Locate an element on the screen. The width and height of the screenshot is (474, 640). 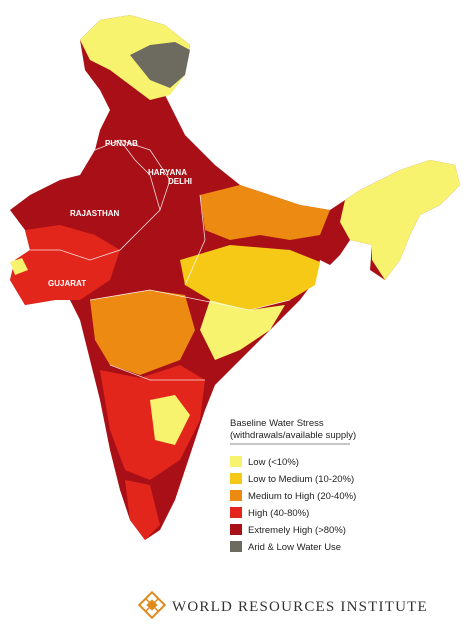
east-low is located at coordinates (242, 330).